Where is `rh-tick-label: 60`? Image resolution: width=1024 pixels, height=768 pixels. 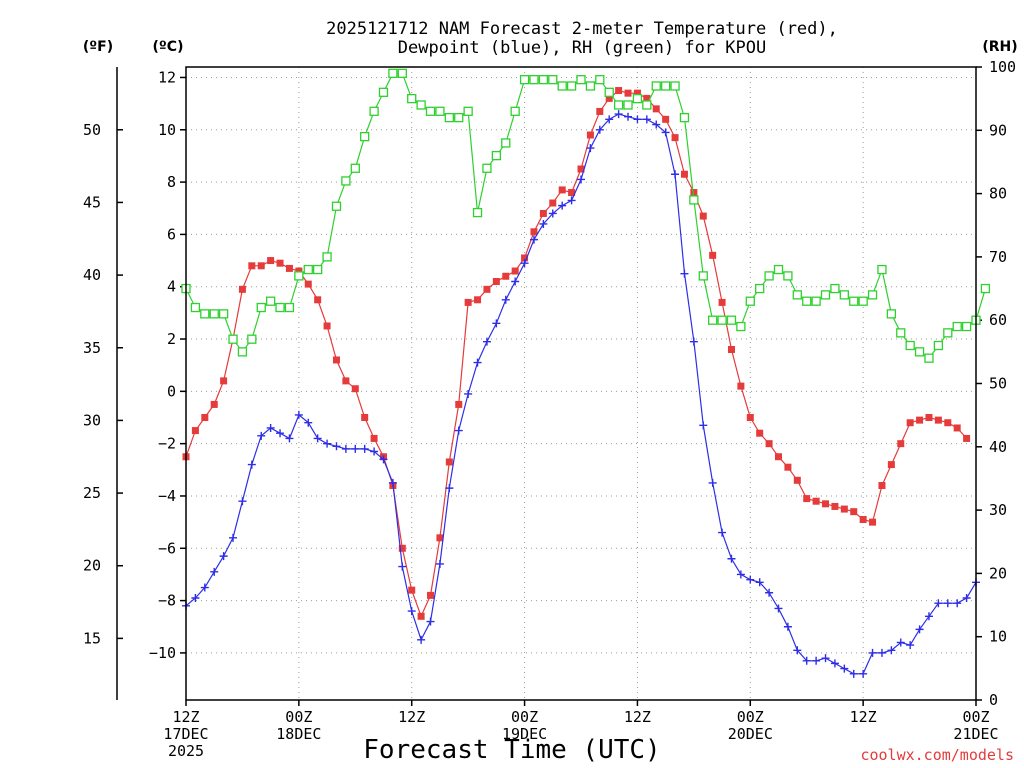 rh-tick-label: 60 is located at coordinates (998, 320).